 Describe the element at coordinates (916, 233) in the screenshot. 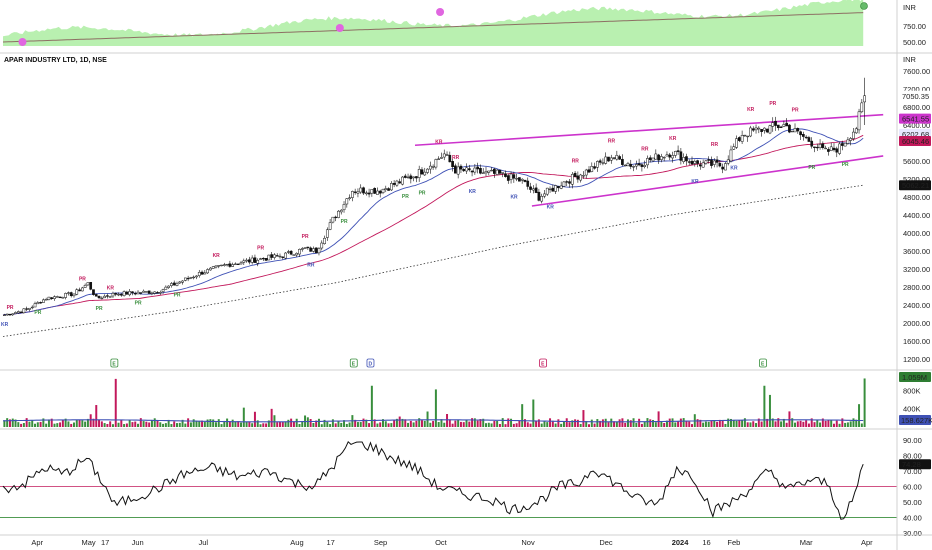

I see `price-tick-label: 4000.00` at that location.